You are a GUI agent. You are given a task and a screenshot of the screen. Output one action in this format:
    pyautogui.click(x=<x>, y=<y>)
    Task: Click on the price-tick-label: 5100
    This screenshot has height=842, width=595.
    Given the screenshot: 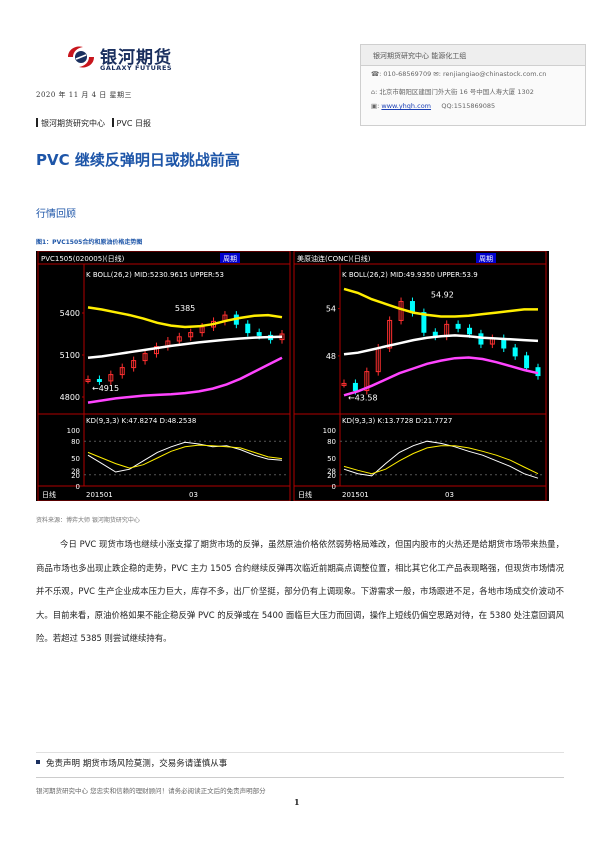 What is the action you would take?
    pyautogui.click(x=70, y=355)
    